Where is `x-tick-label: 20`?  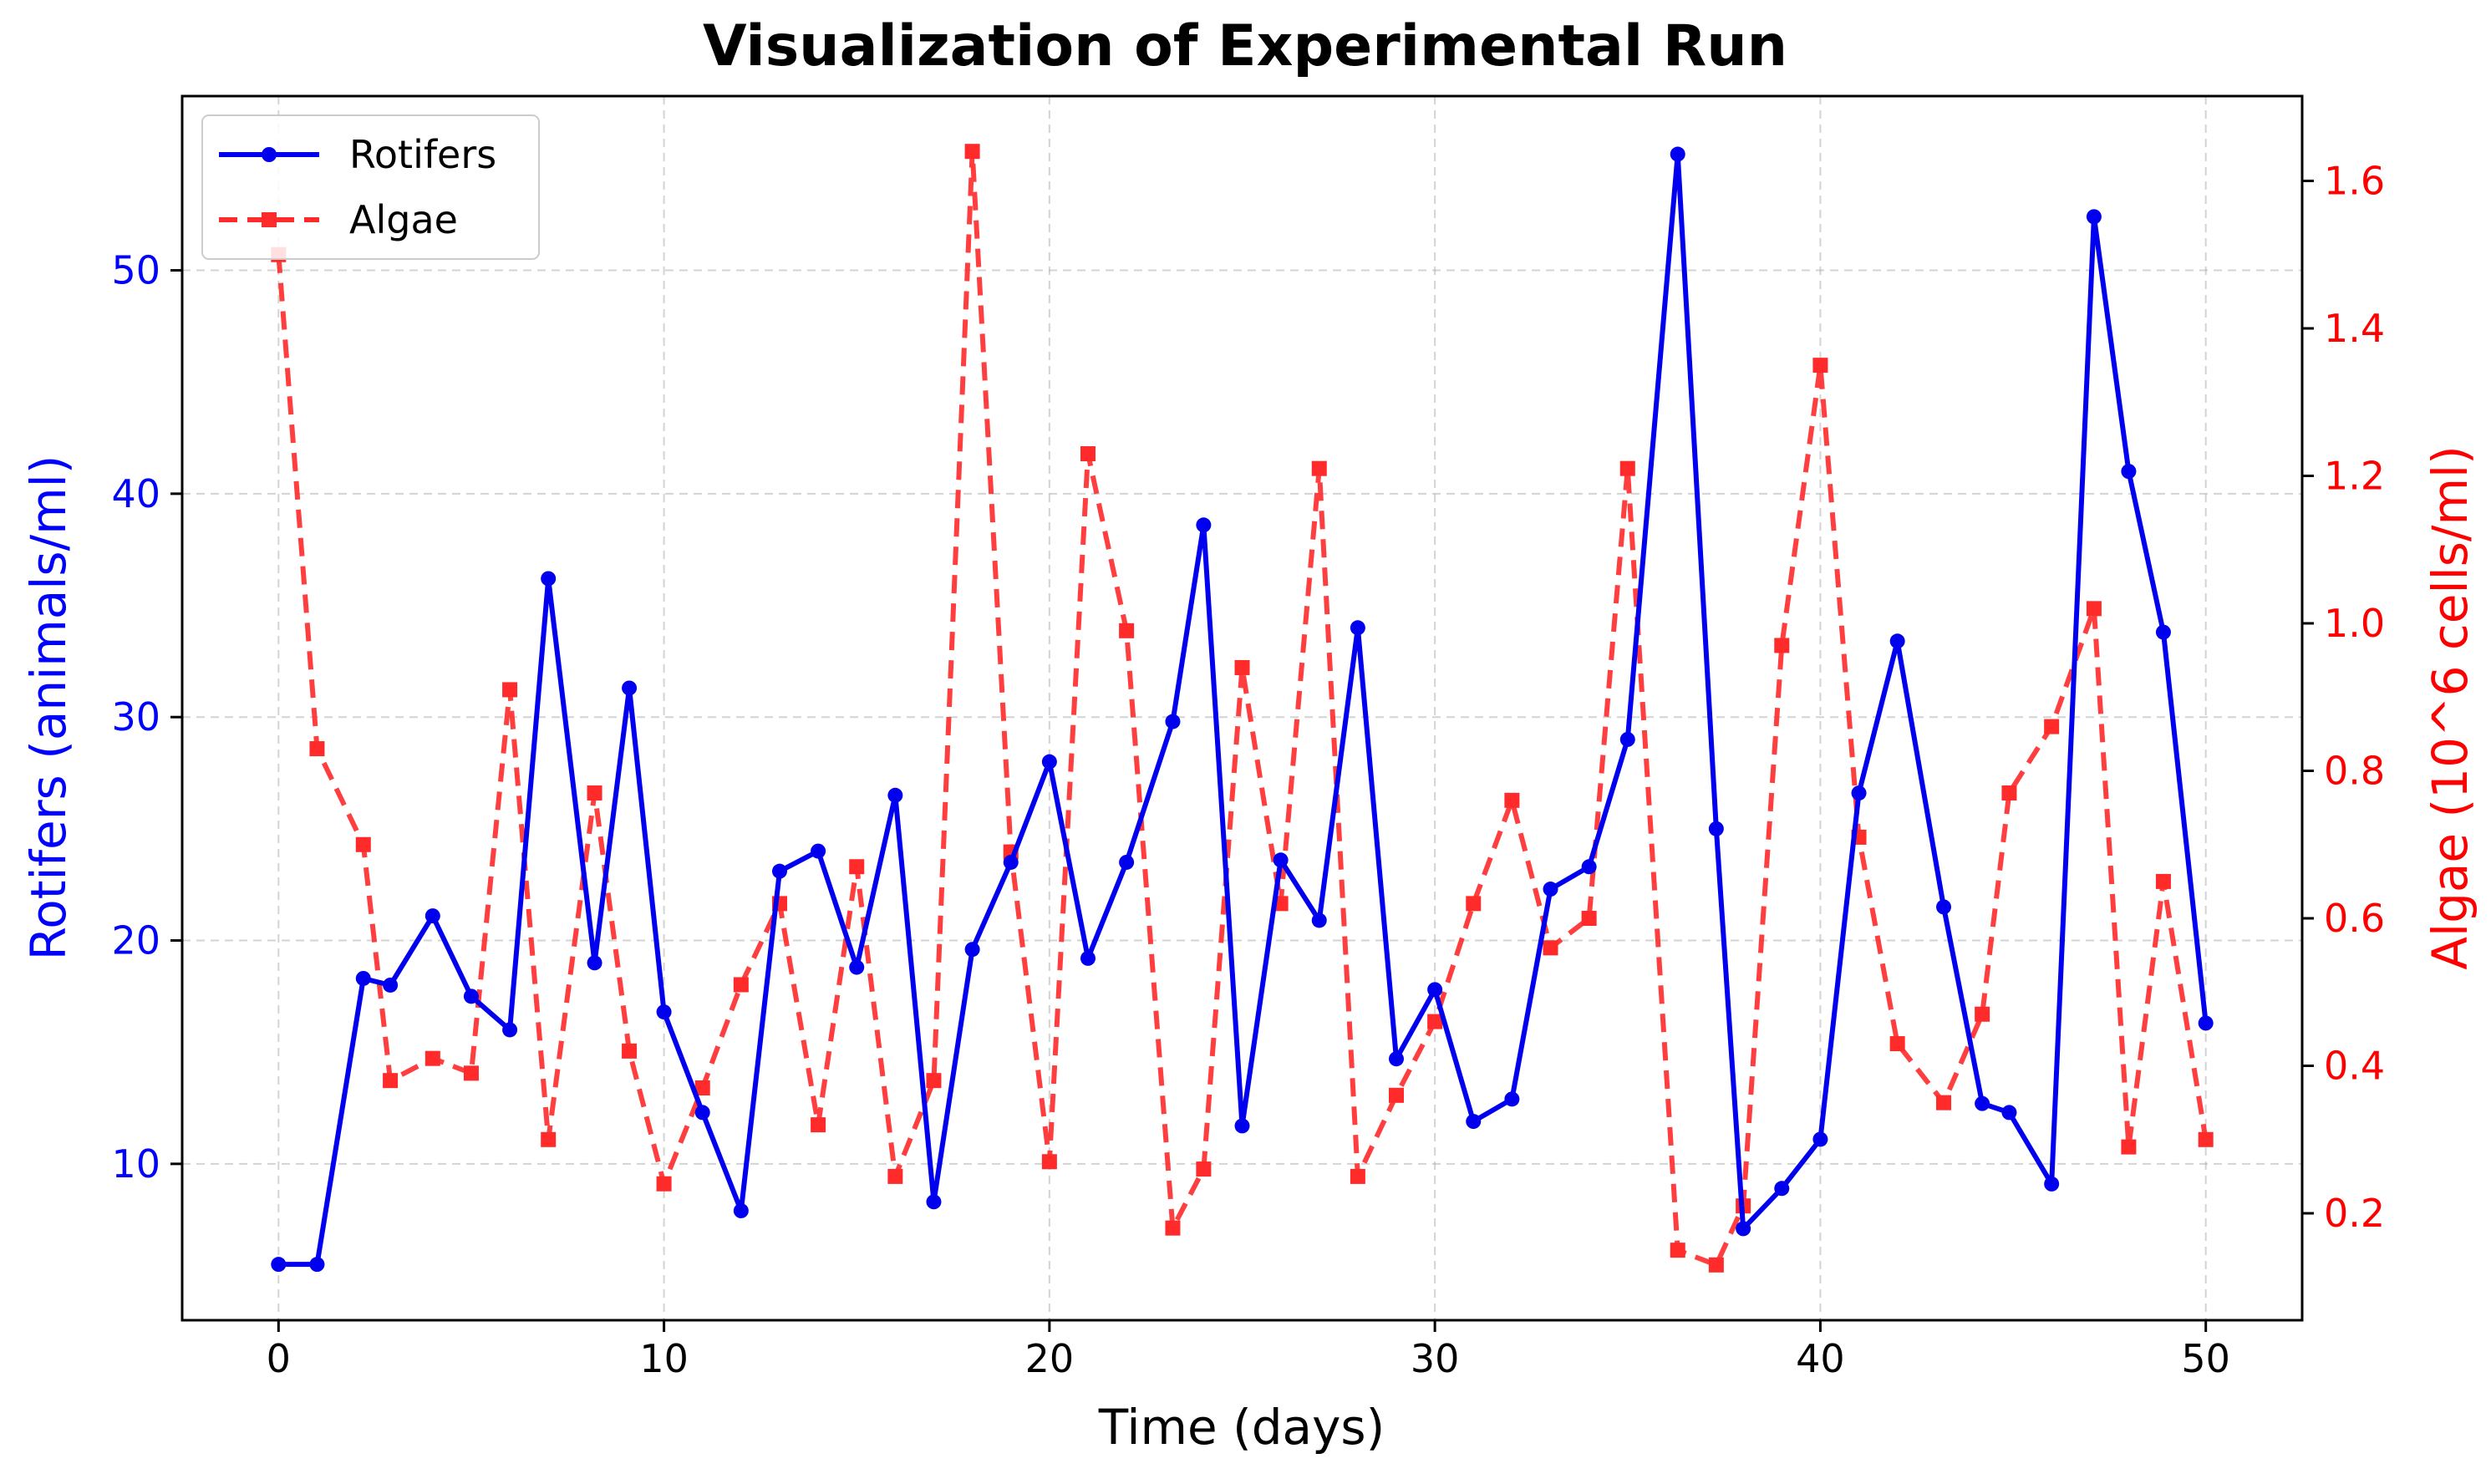
x-tick-label: 20 is located at coordinates (1050, 1358).